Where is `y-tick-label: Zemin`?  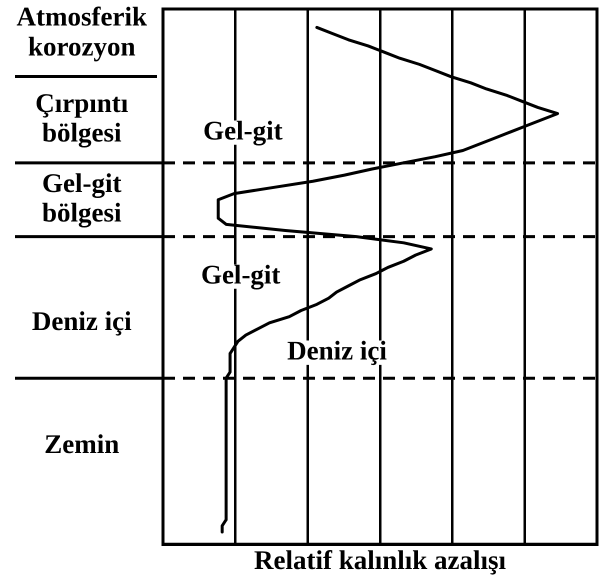 y-tick-label: Zemin is located at coordinates (82, 443).